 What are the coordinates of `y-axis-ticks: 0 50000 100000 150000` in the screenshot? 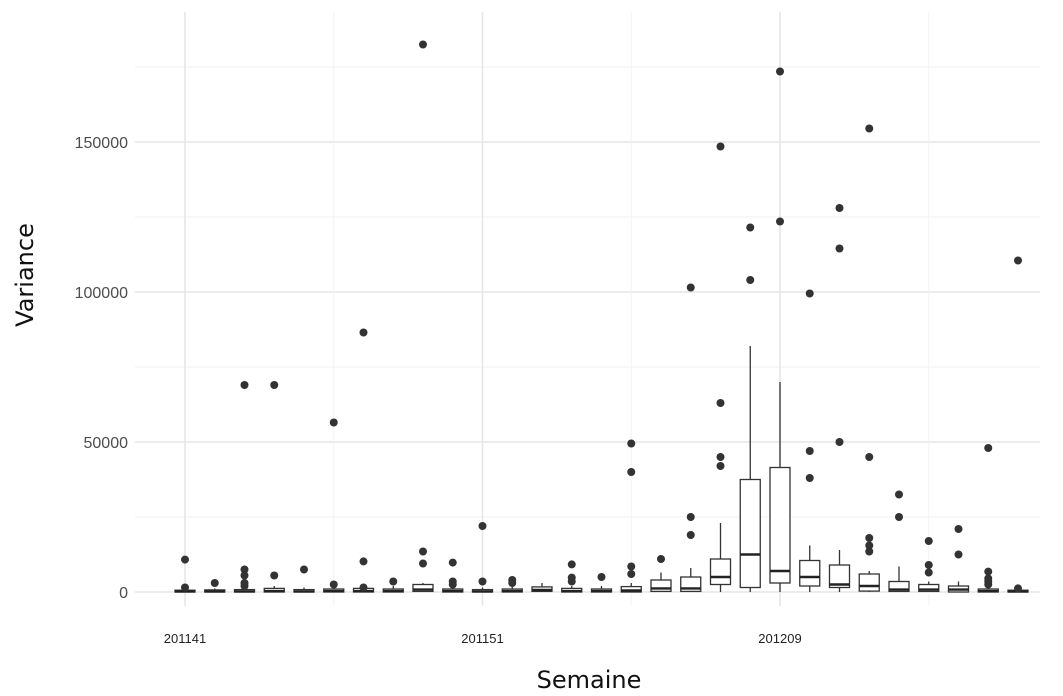 It's located at (101, 368).